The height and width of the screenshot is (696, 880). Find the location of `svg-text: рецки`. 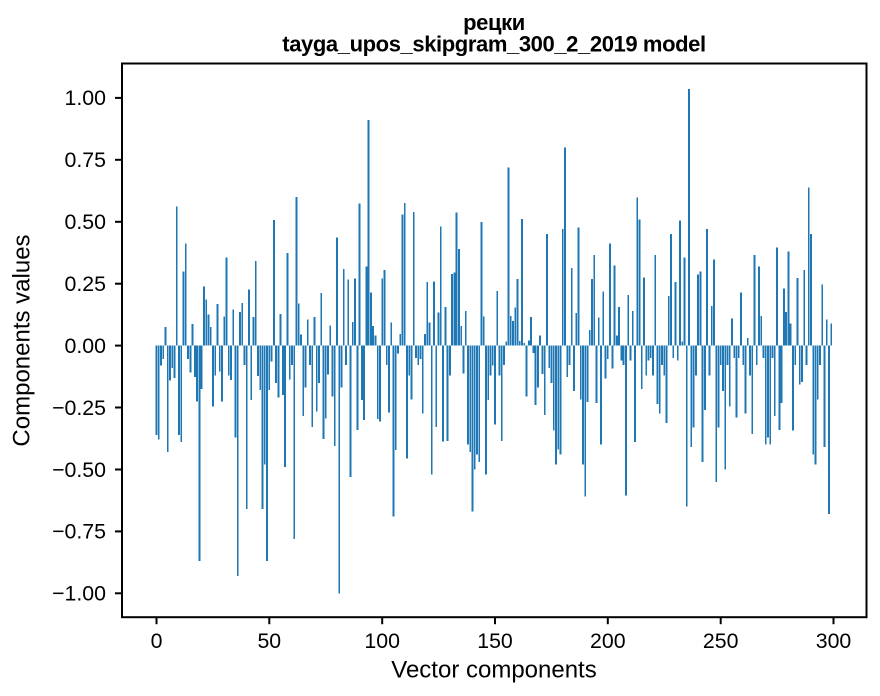

svg-text: рецки is located at coordinates (494, 22).